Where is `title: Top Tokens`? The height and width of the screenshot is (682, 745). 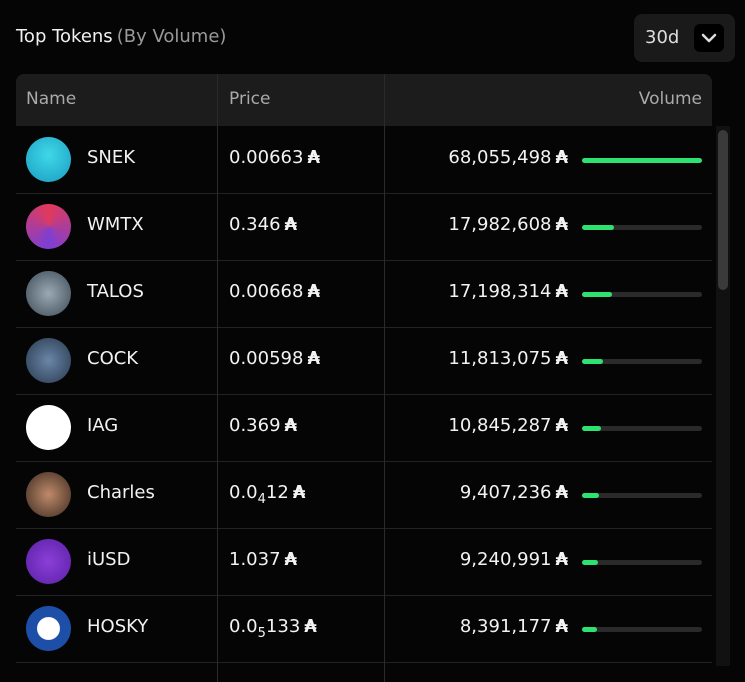 title: Top Tokens is located at coordinates (64, 36).